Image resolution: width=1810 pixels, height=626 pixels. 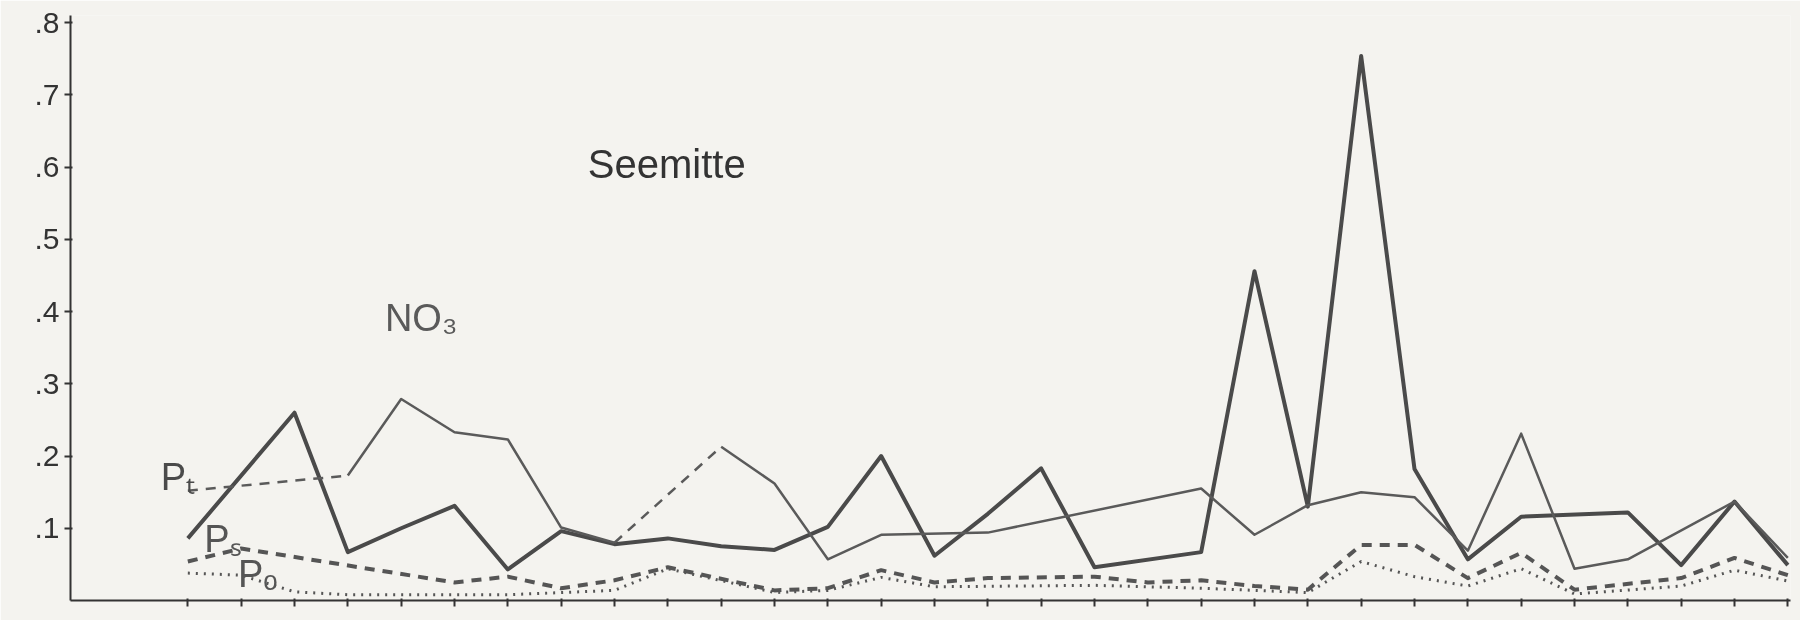 What do you see at coordinates (47, 239) in the screenshot?
I see `y-tick-label: .5` at bounding box center [47, 239].